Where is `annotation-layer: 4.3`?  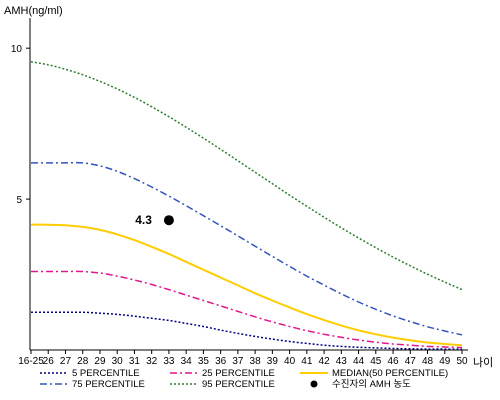 annotation-layer: 4.3 is located at coordinates (154, 220).